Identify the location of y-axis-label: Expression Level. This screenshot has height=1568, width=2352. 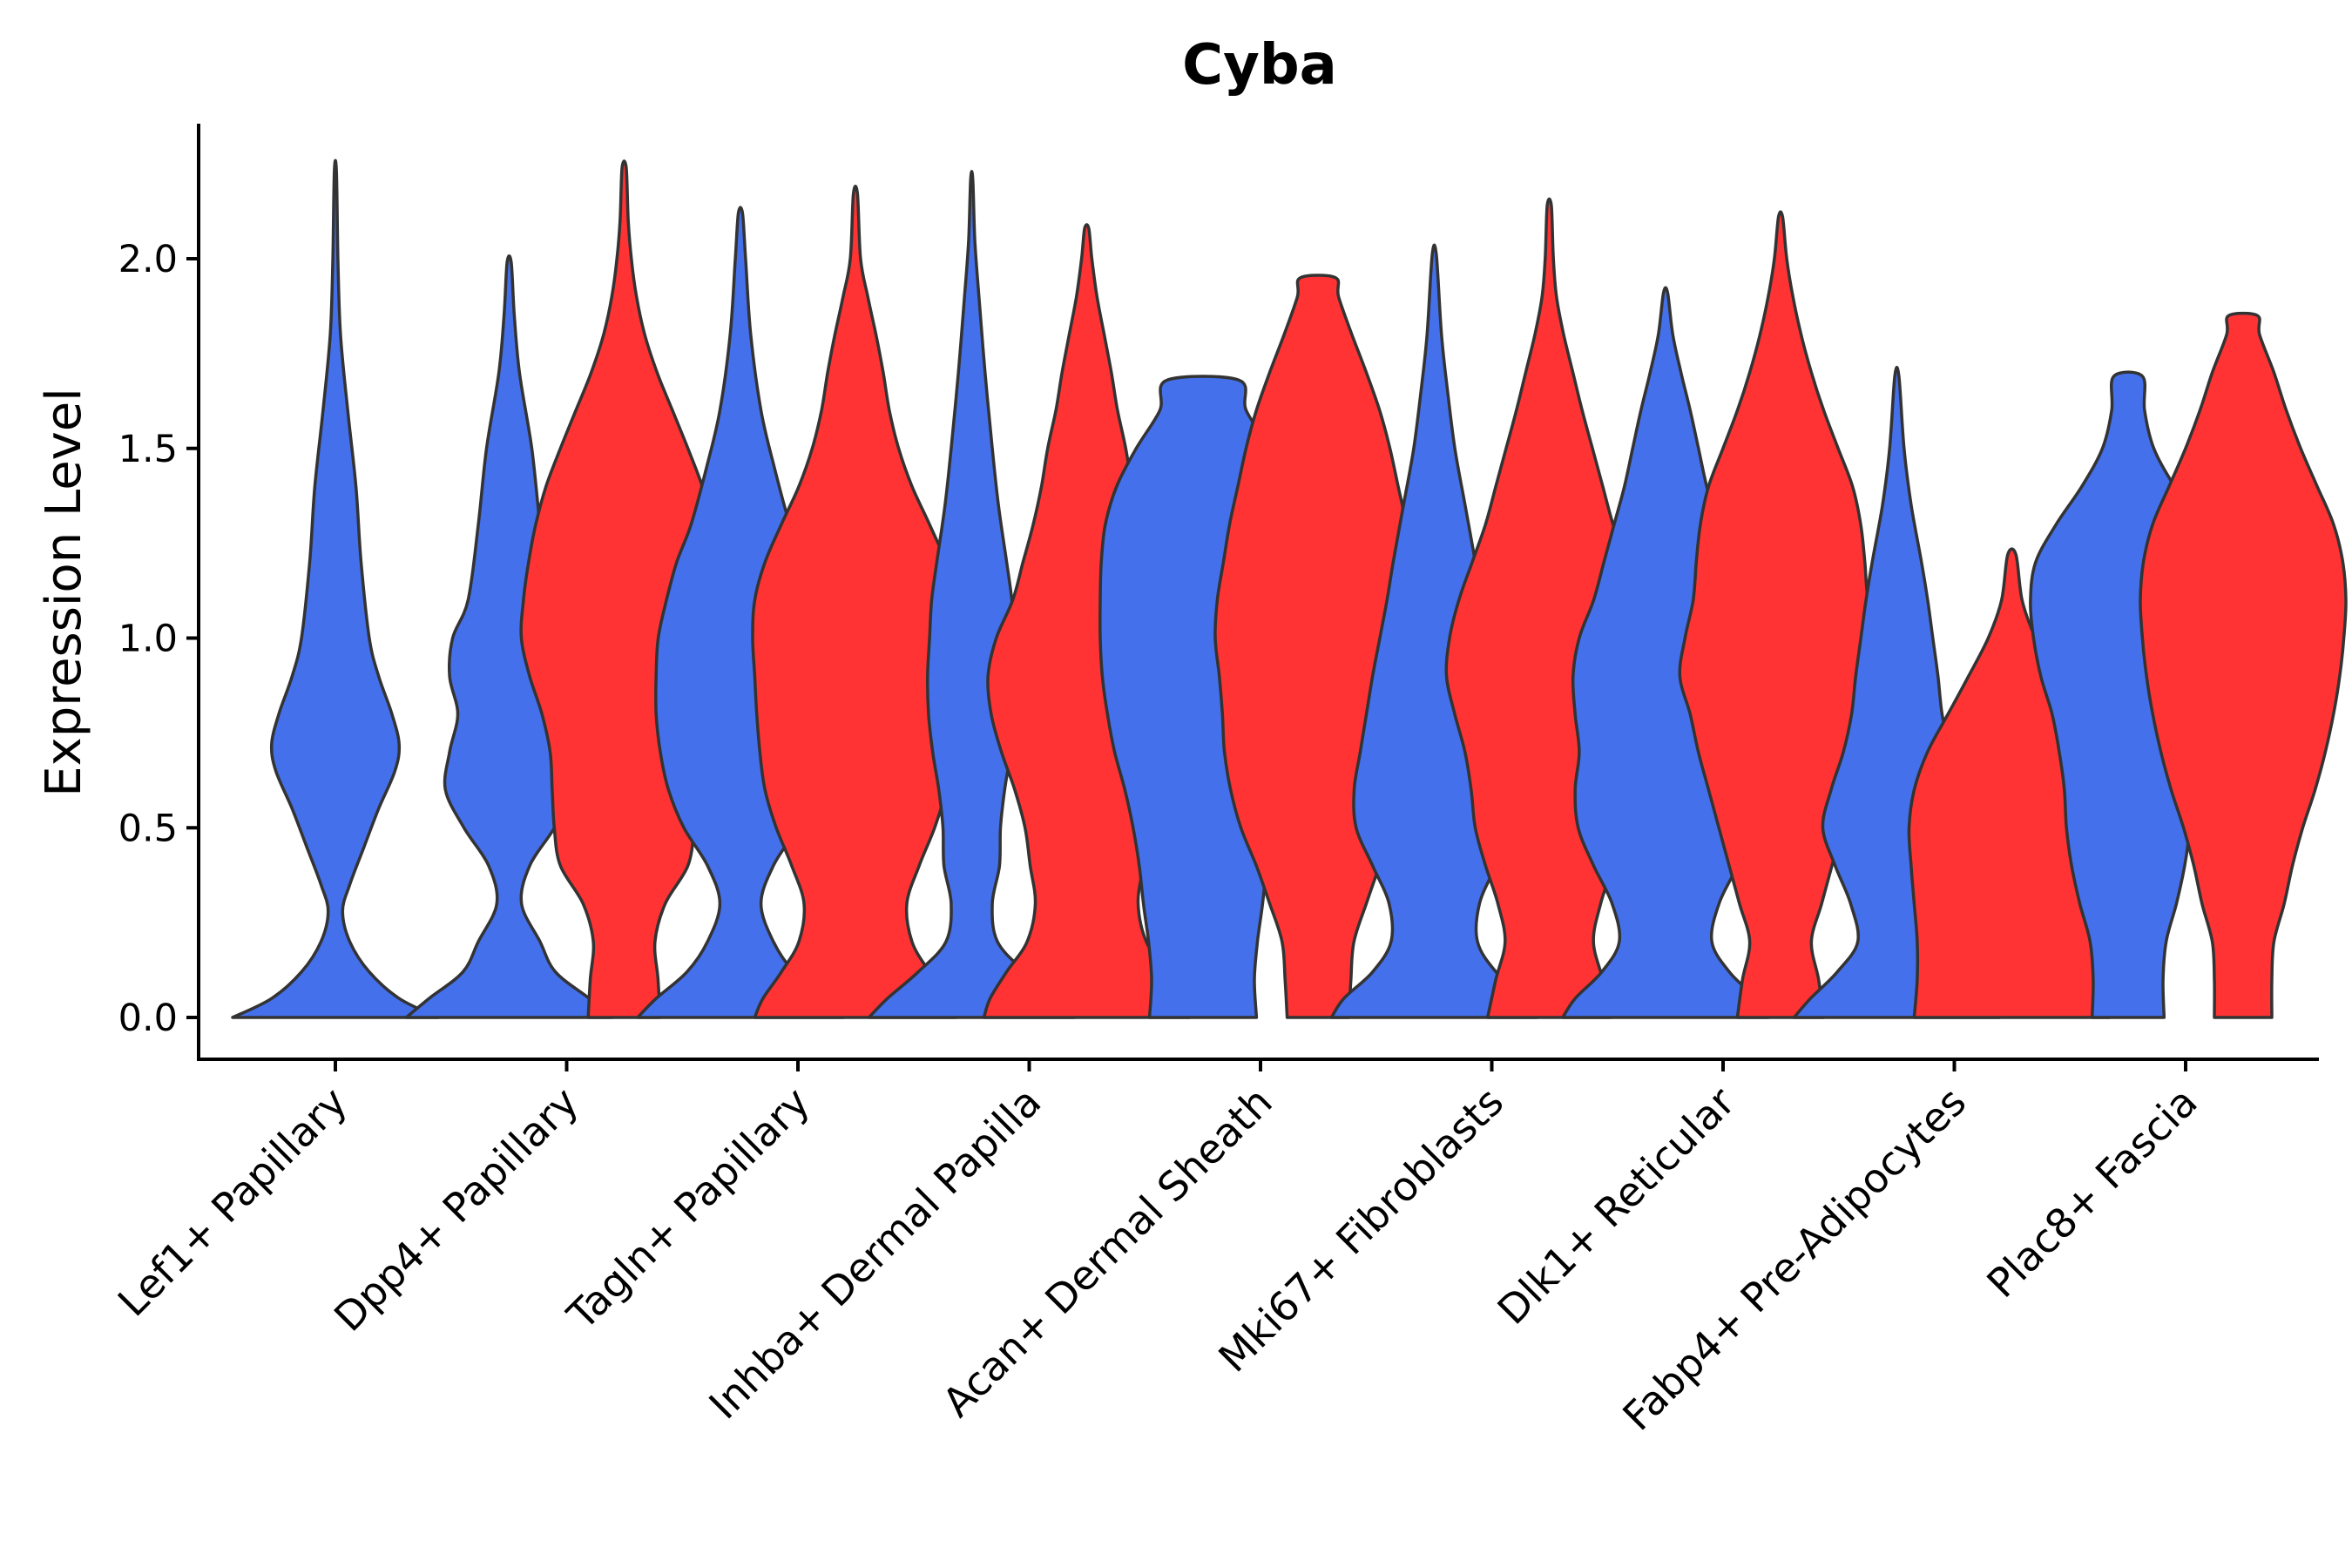
(64, 592).